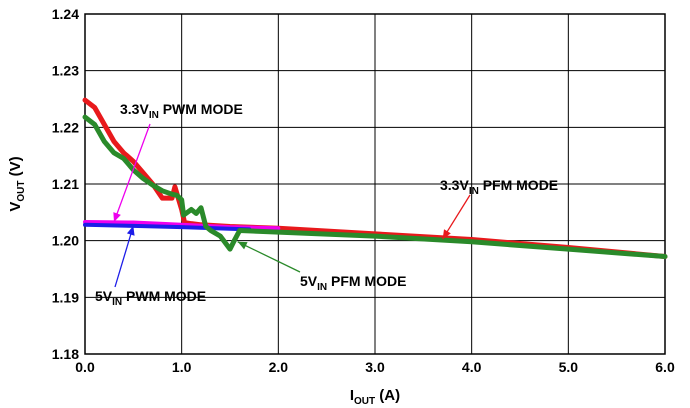 This screenshot has height=408, width=690. What do you see at coordinates (665, 367) in the screenshot?
I see `x-tick-label: 6.0` at bounding box center [665, 367].